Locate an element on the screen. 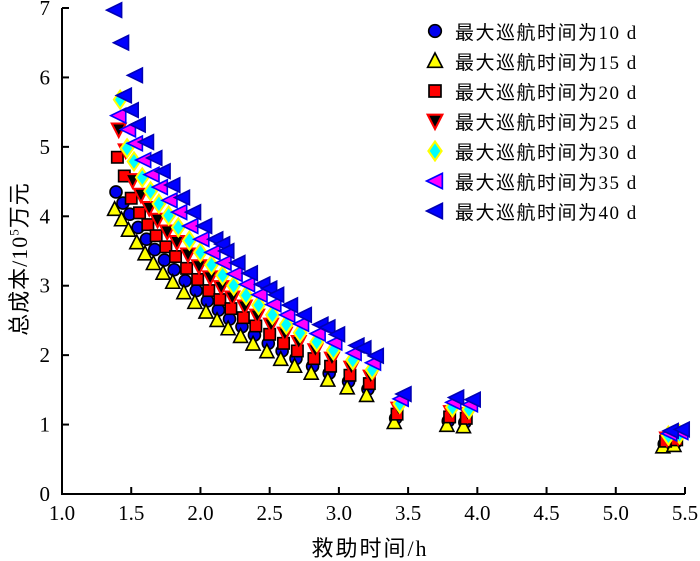 The width and height of the screenshot is (700, 561). triangle-down-marker-icon is located at coordinates (157, 221).